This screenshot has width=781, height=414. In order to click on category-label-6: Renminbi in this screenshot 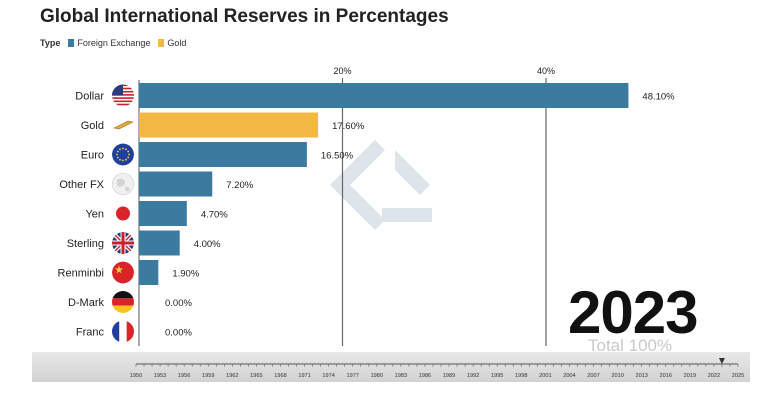, I will do `click(81, 274)`.